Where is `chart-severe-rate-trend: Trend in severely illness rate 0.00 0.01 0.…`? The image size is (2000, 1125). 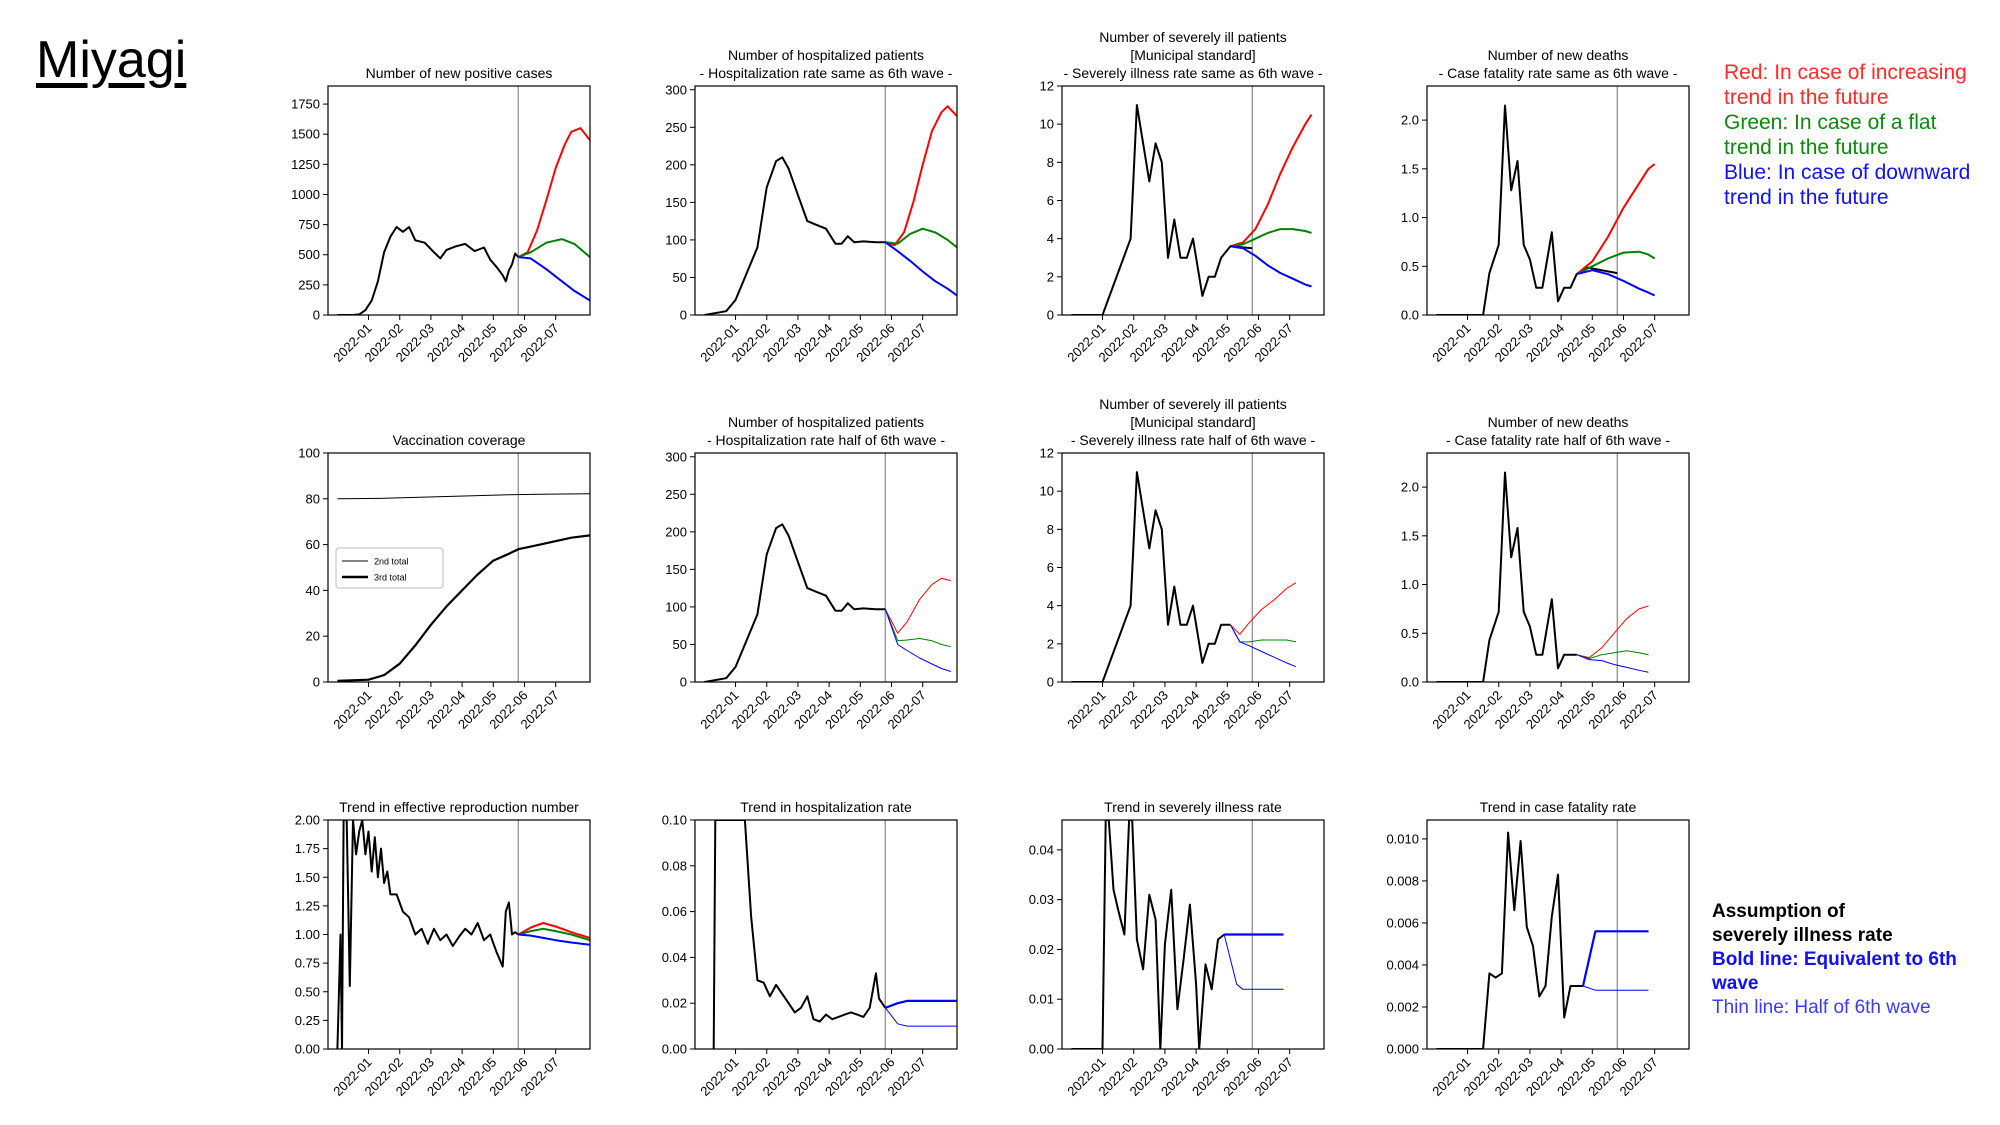 chart-severe-rate-trend: Trend in severely illness rate 0.00 0.01 0.… is located at coordinates (1177, 949).